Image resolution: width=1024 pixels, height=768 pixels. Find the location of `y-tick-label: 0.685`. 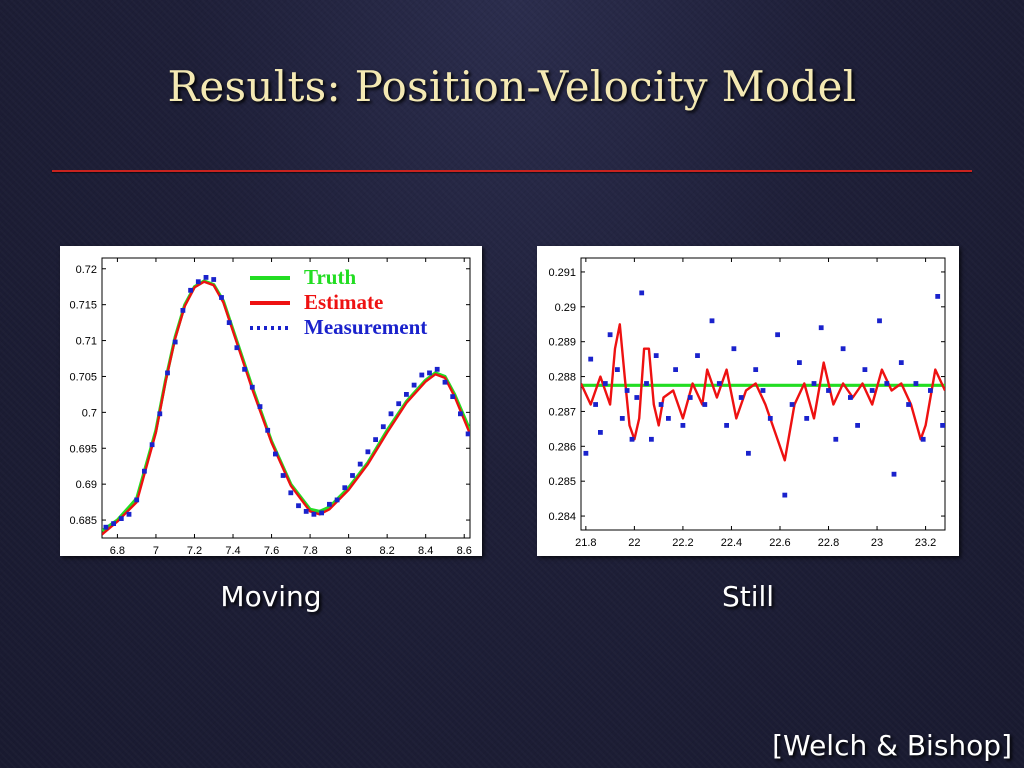

y-tick-label: 0.685 is located at coordinates (83, 521).